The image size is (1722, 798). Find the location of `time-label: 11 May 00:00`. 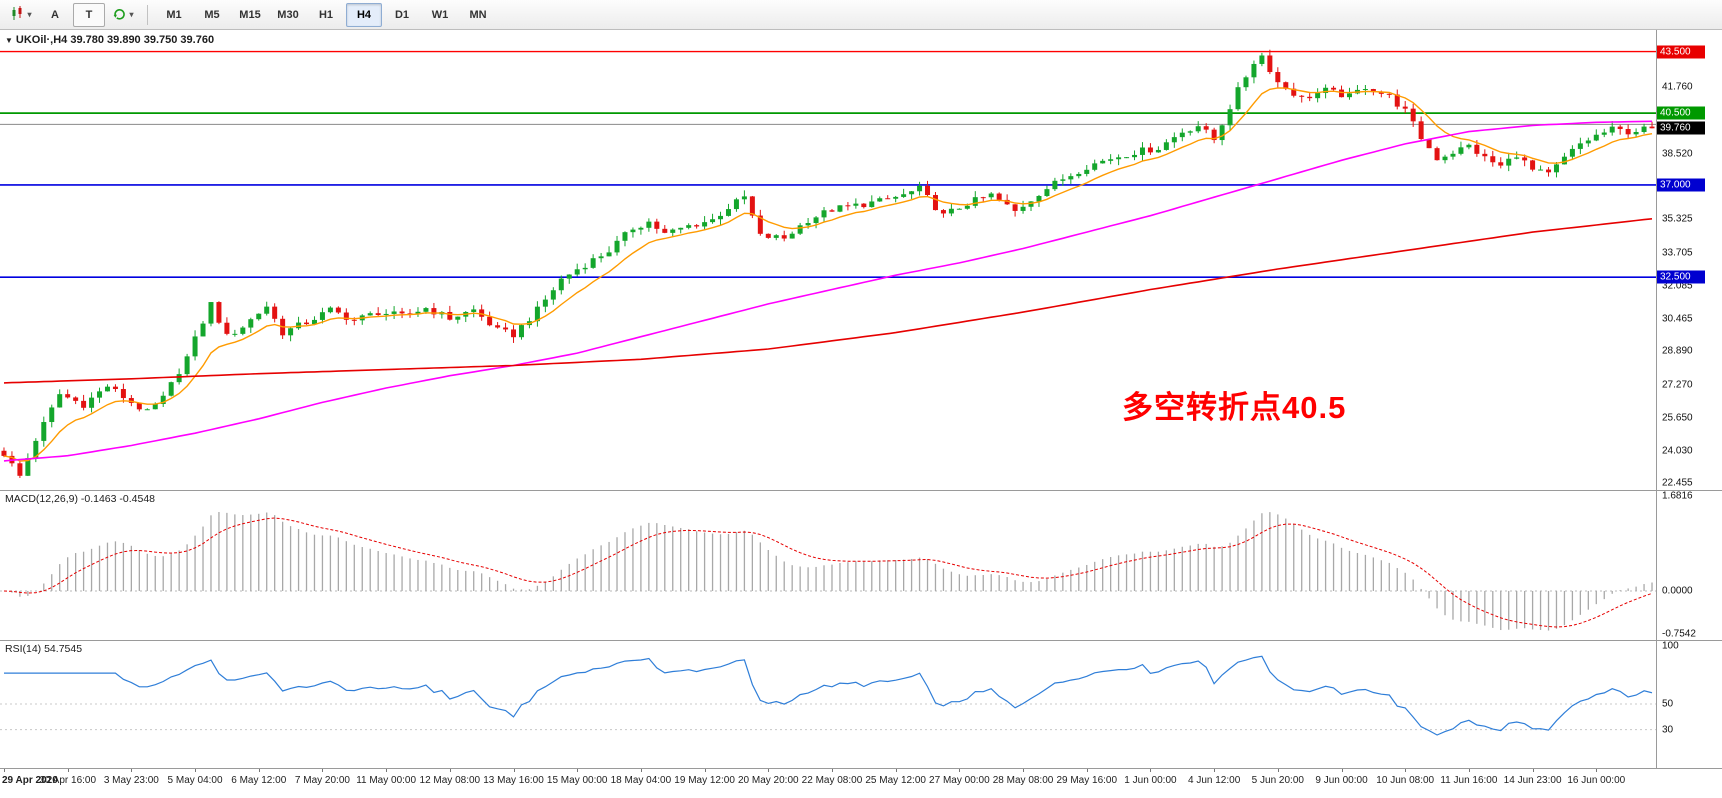

time-label: 11 May 00:00 is located at coordinates (386, 780).